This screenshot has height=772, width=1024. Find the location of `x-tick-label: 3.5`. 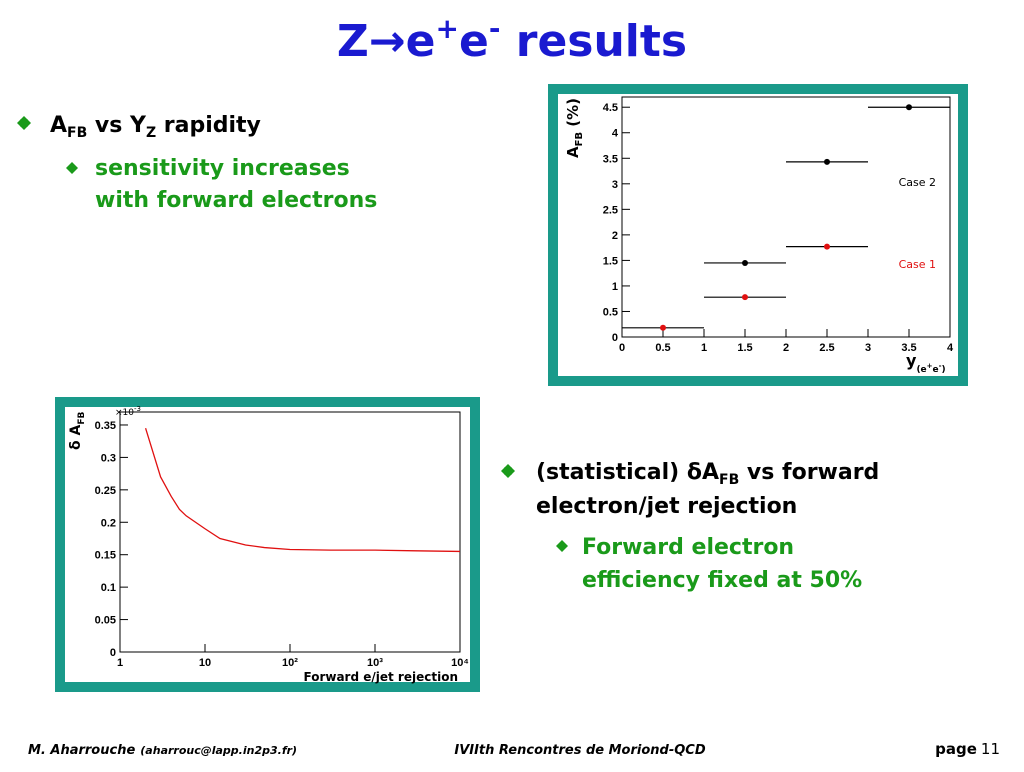

x-tick-label: 3.5 is located at coordinates (908, 348).